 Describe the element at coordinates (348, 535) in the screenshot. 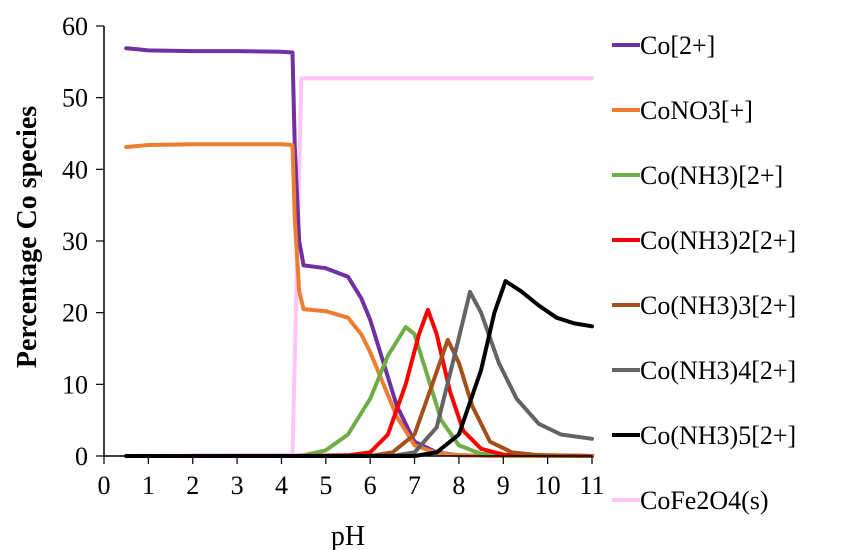

I see `x-axis-title: pH` at that location.